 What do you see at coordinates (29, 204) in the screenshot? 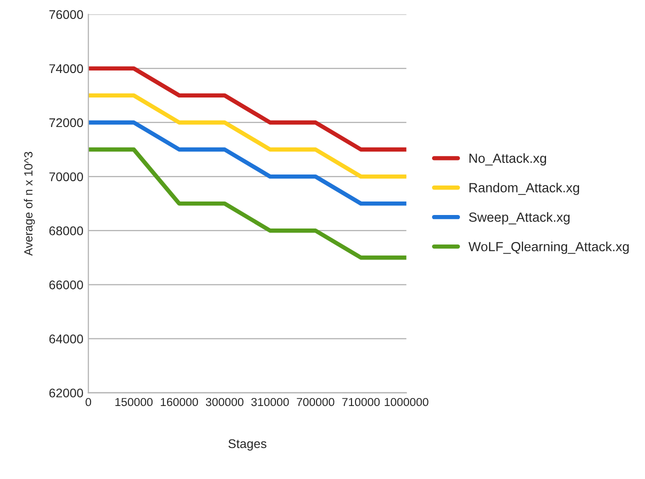
I see `y-axis-title: Average of n x 10^3` at bounding box center [29, 204].